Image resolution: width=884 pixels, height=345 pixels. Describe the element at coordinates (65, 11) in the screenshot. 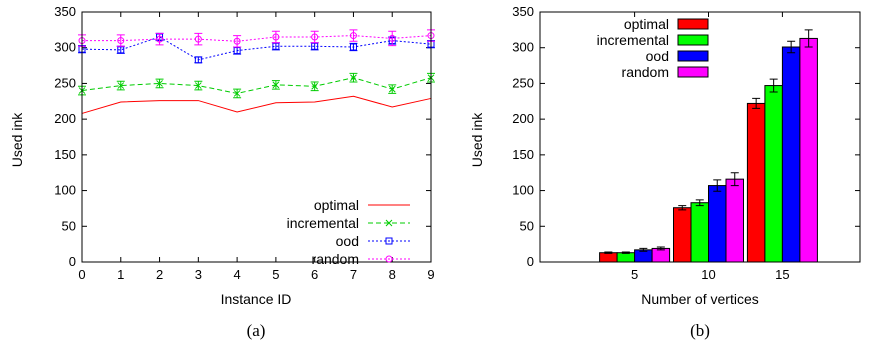

I see `y-tick-label: 350` at that location.